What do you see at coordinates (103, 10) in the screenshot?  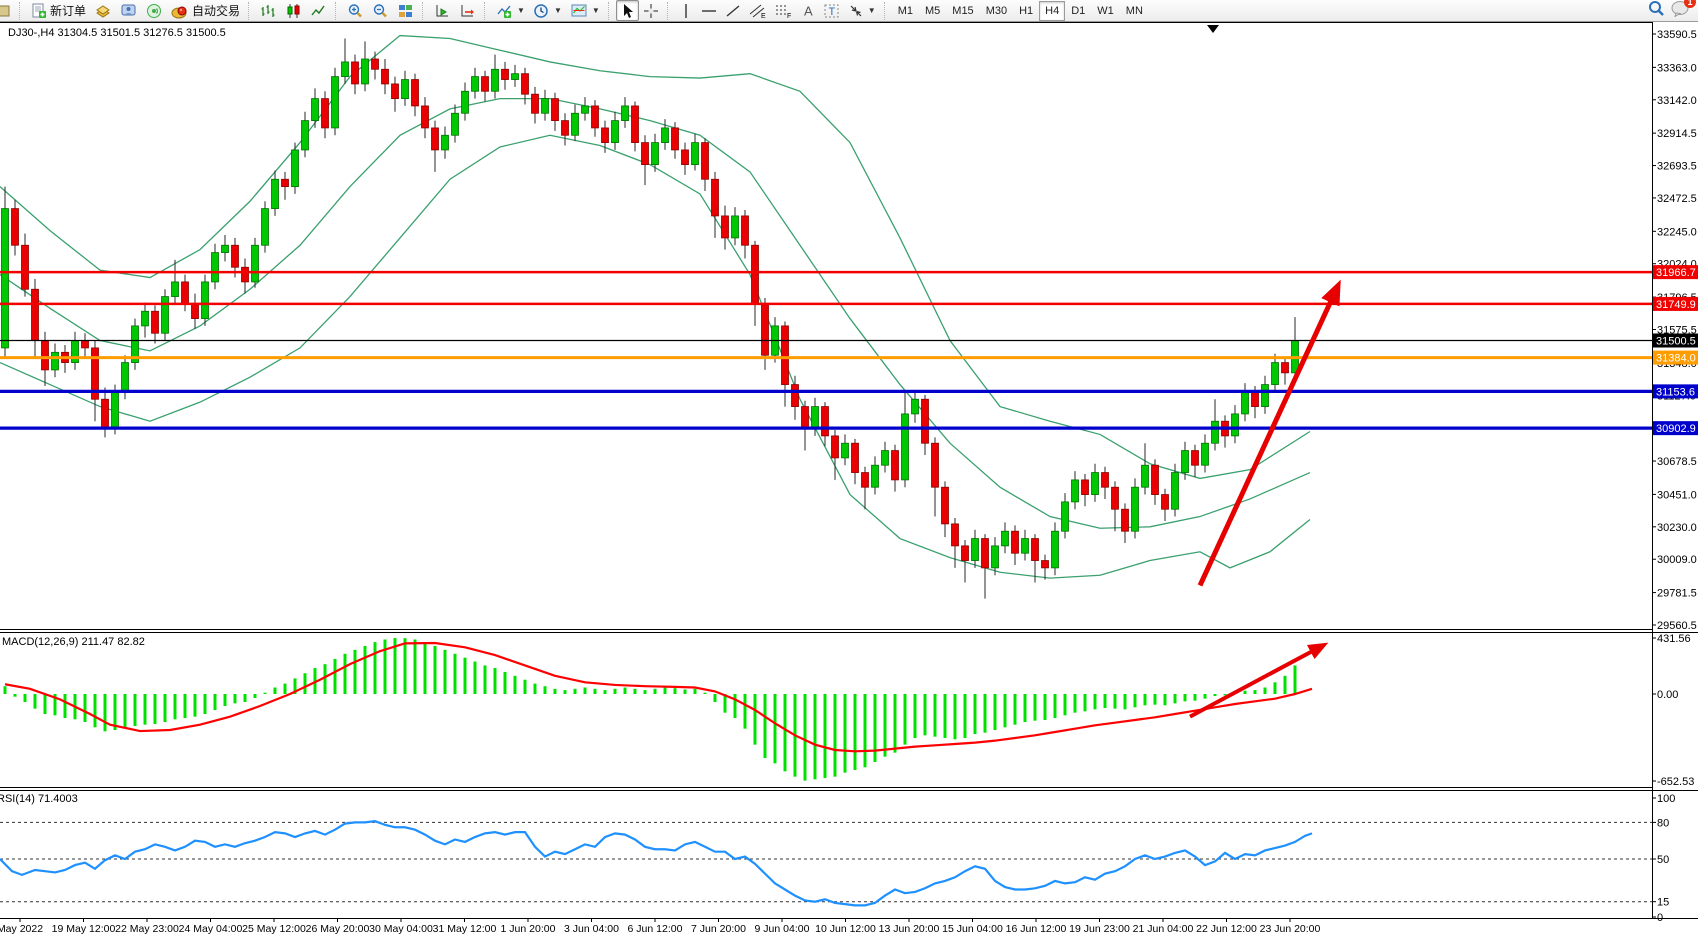 I see `quotes-book-button` at bounding box center [103, 10].